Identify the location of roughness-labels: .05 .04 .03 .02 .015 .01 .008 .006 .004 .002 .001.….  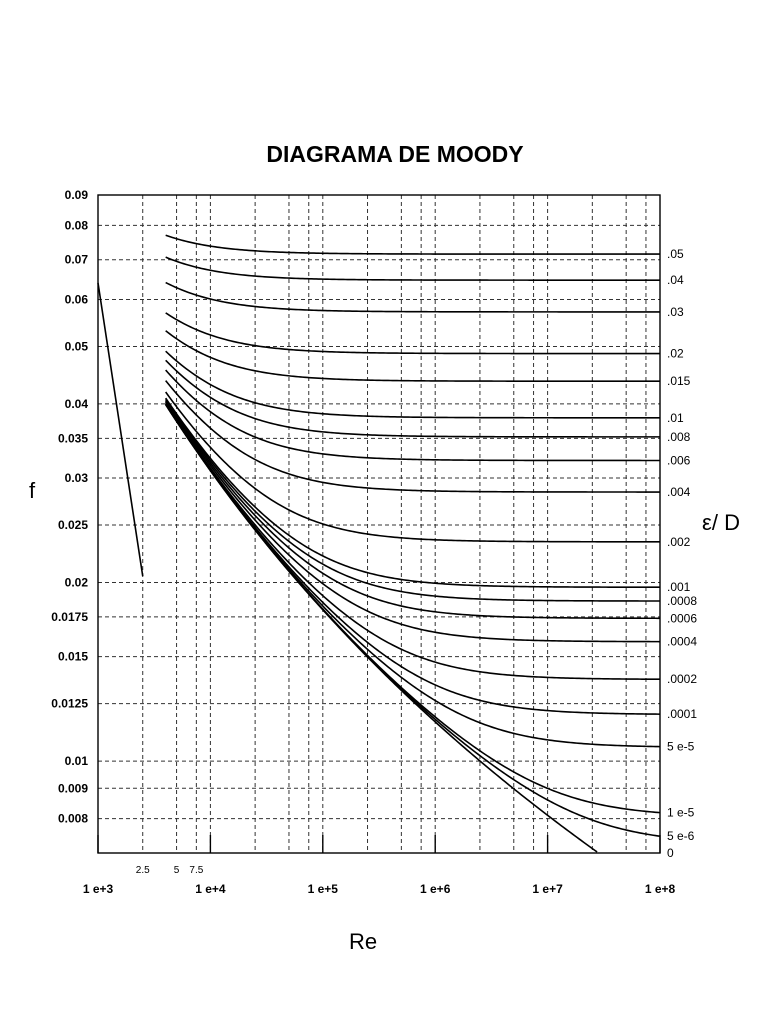
(682, 553).